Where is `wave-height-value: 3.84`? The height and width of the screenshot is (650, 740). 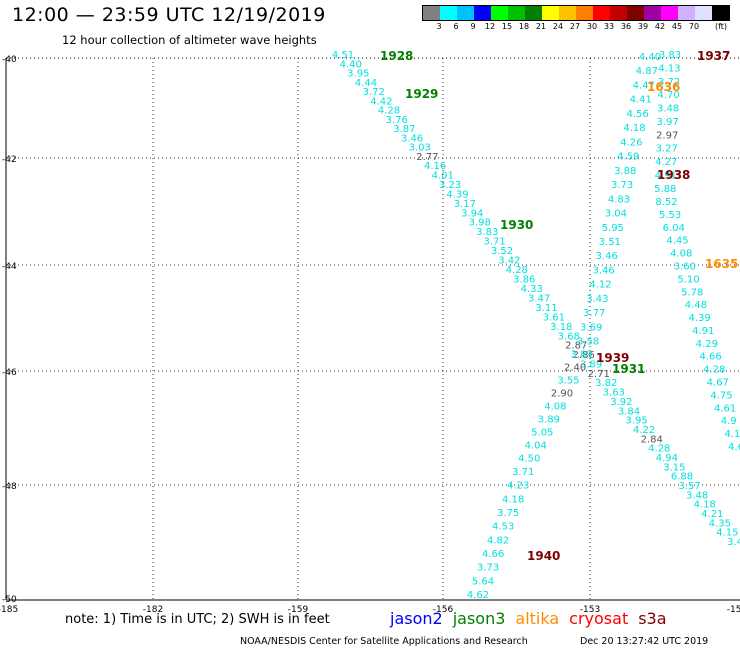 wave-height-value: 3.84 is located at coordinates (629, 411).